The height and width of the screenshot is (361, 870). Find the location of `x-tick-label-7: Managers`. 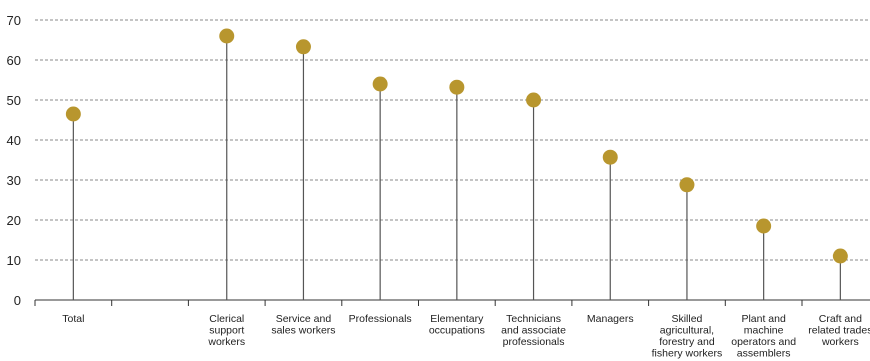

x-tick-label-7: Managers is located at coordinates (610, 319).